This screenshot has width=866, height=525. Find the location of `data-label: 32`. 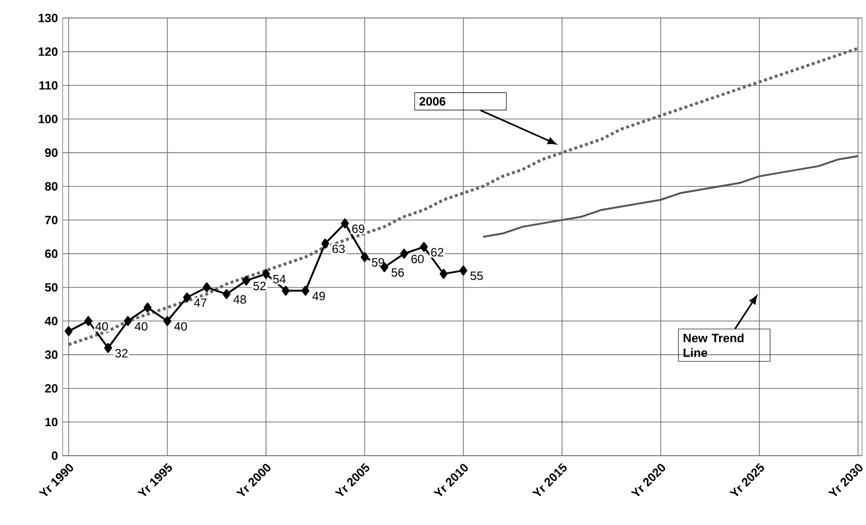

data-label: 32 is located at coordinates (121, 353).